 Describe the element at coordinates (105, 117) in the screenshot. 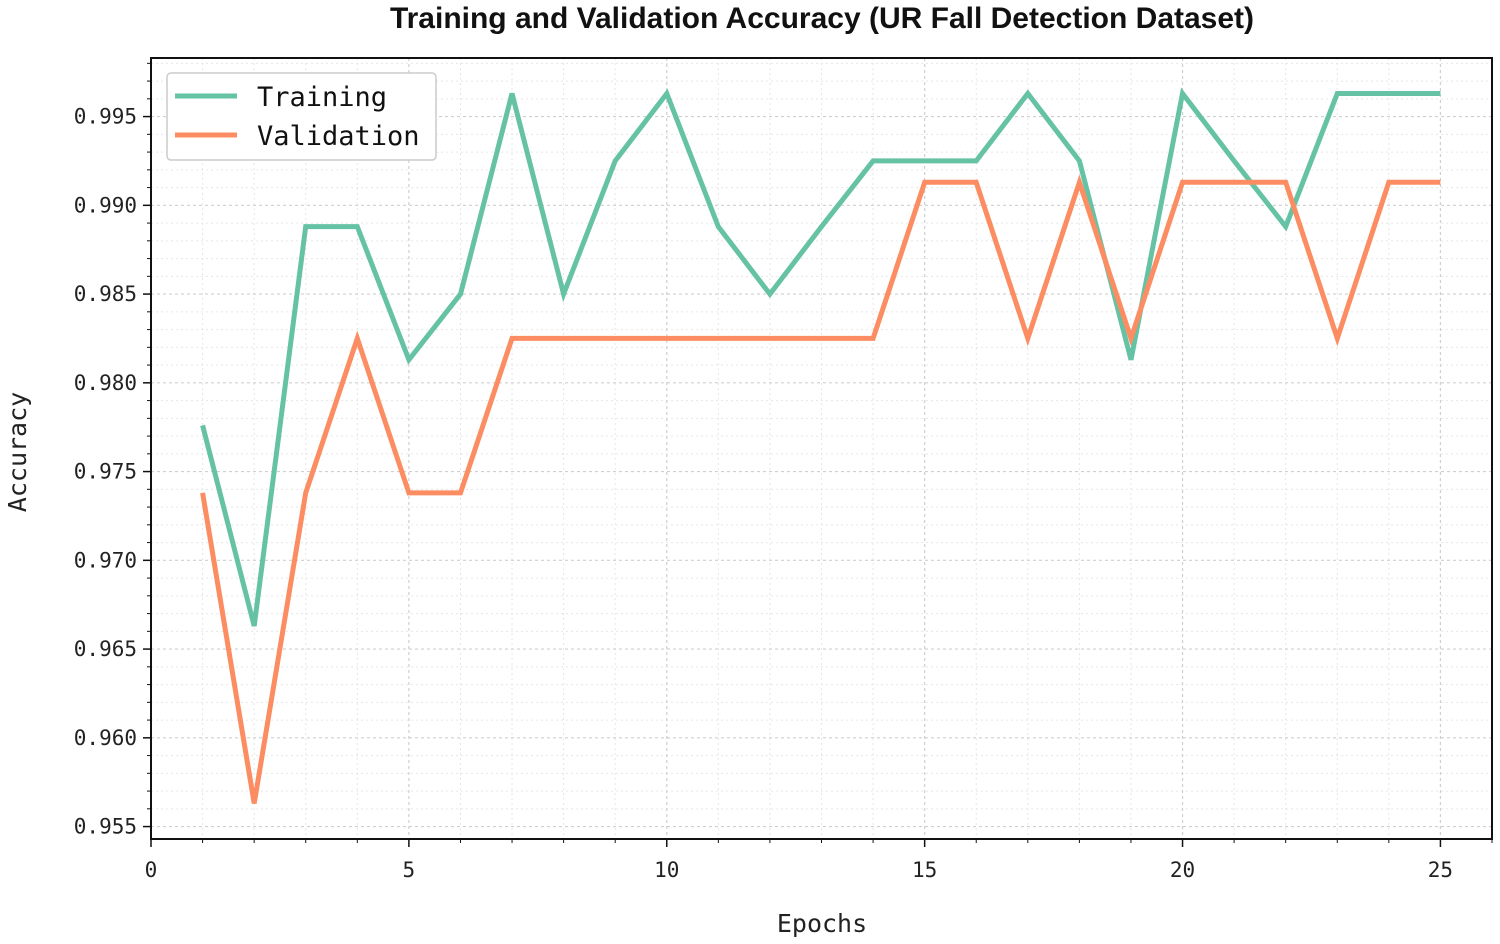

I see `y-tick-label: 0.995` at that location.